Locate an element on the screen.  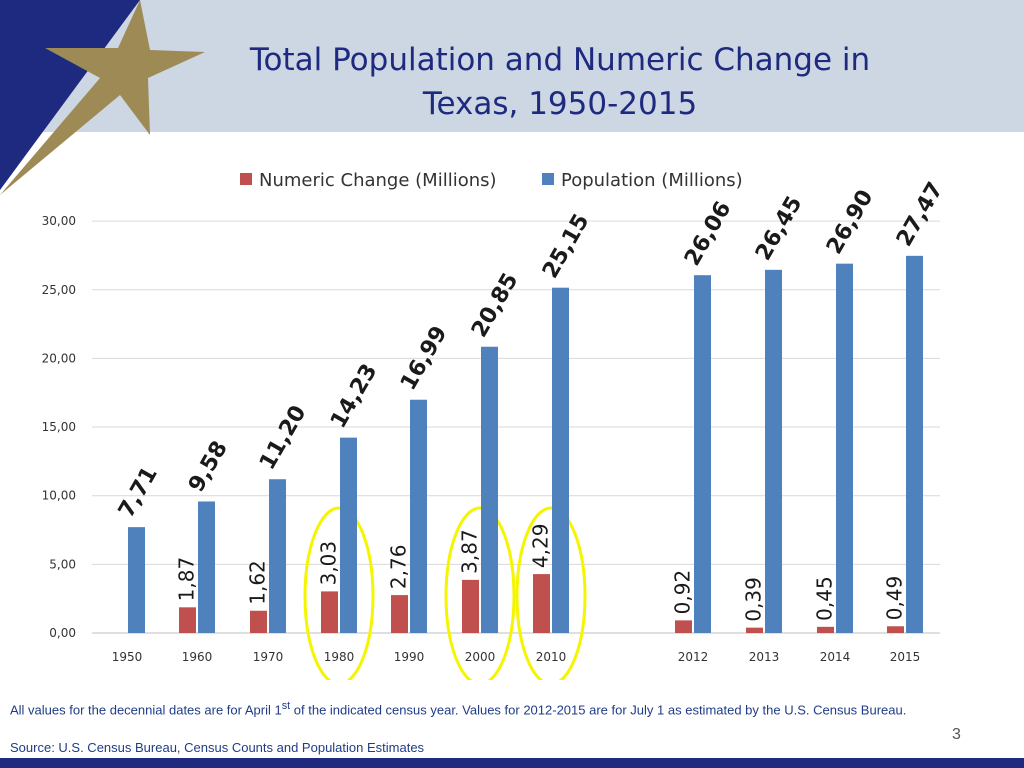
x-tick-label: 1960 is located at coordinates (197, 657).